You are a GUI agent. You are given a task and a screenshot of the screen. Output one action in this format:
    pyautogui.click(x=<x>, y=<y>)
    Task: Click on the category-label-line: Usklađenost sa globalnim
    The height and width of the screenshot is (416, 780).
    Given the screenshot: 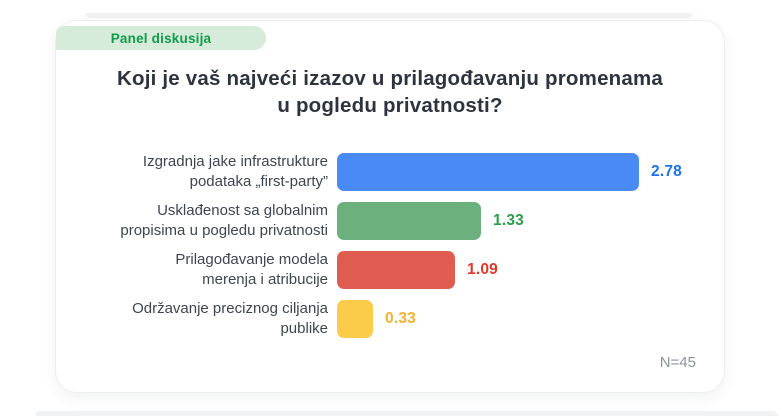 What is the action you would take?
    pyautogui.click(x=242, y=210)
    